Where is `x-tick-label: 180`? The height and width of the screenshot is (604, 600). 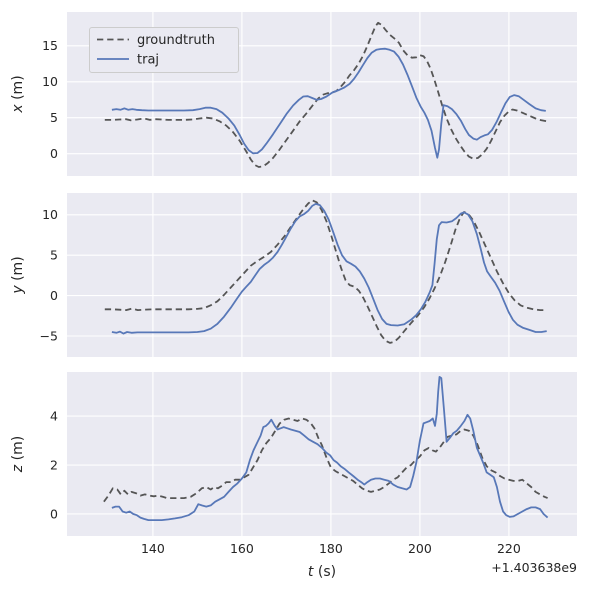 x-tick-label: 180 is located at coordinates (331, 548).